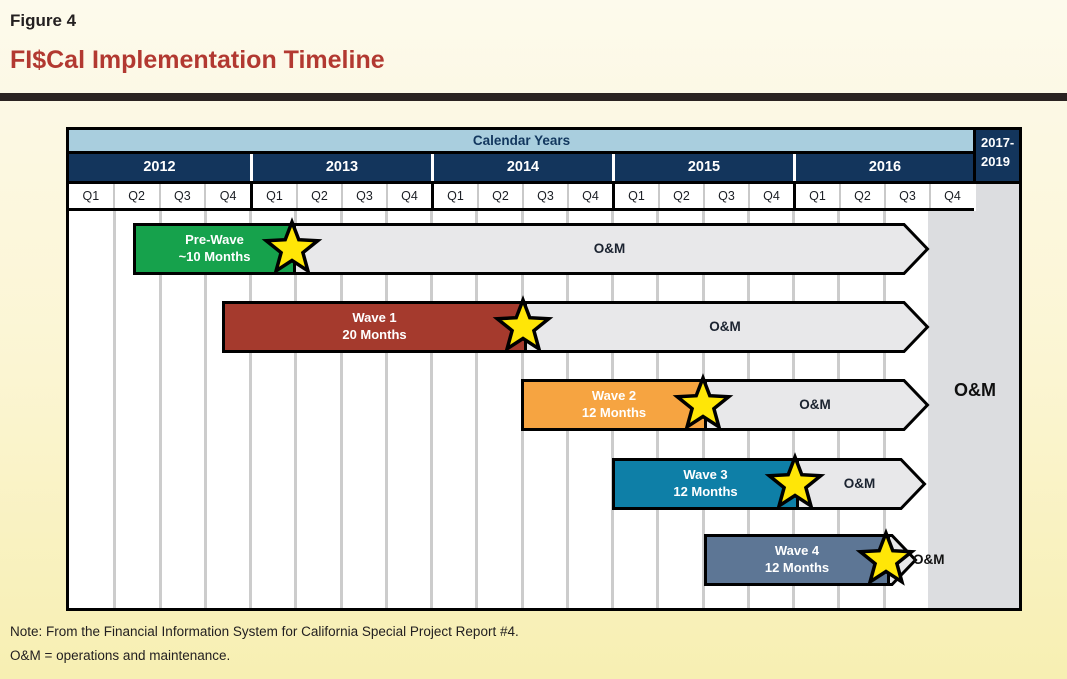 This screenshot has height=679, width=1067. What do you see at coordinates (274, 196) in the screenshot?
I see `quarter-cell-2013-Q1: Q1` at bounding box center [274, 196].